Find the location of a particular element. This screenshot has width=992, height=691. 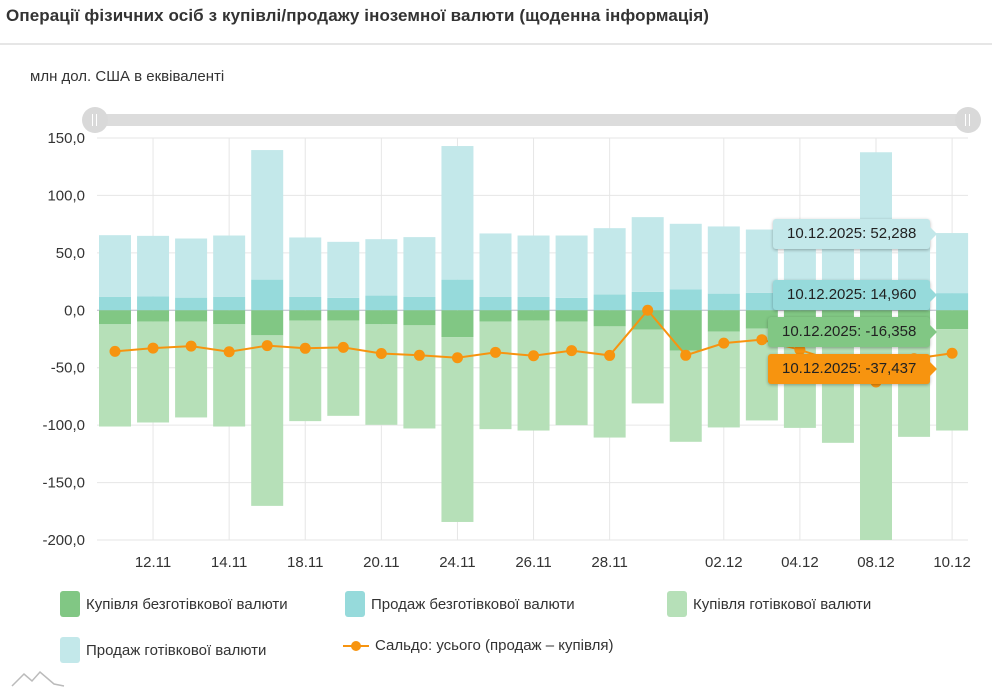

y-axis-unit-label: млн дол. США в еквіваленті is located at coordinates (127, 76).